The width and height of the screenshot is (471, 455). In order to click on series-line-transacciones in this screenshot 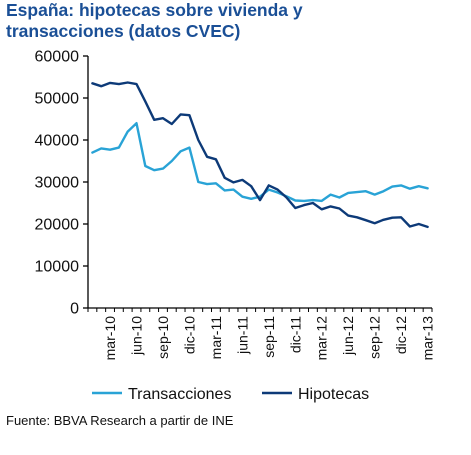, I will do `click(260, 162)`.